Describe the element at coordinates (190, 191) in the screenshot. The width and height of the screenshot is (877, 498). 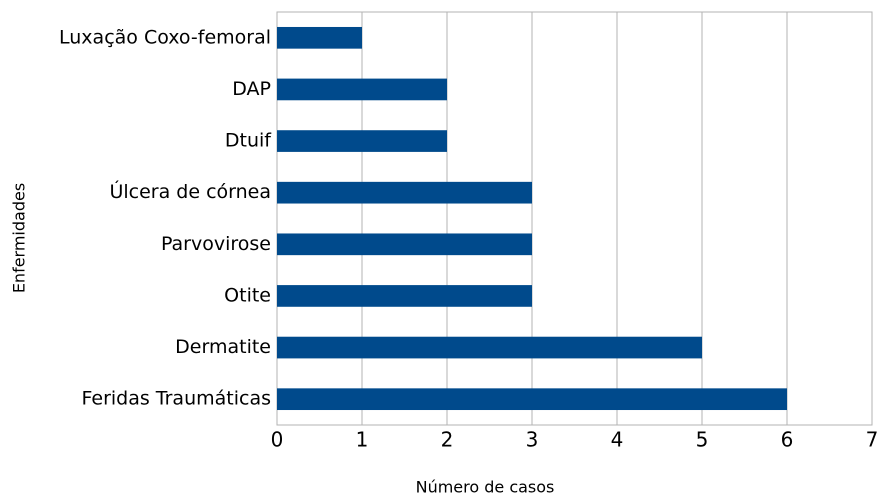
I see `y-tick-label: Úlcera de córnea` at that location.